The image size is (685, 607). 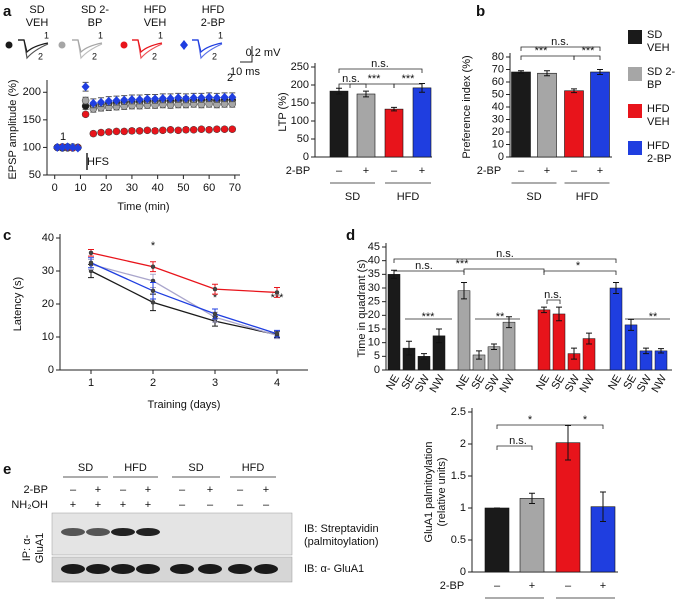 What do you see at coordinates (300, 67) in the screenshot?
I see `y-tick-label: 250` at bounding box center [300, 67].